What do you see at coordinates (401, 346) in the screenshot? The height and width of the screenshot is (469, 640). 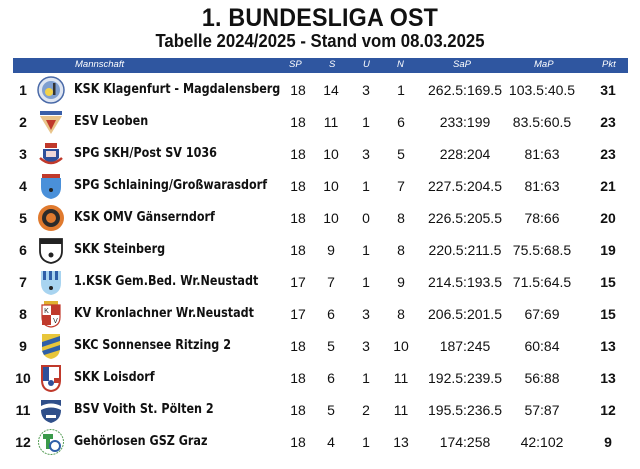 I see `losses: 10` at bounding box center [401, 346].